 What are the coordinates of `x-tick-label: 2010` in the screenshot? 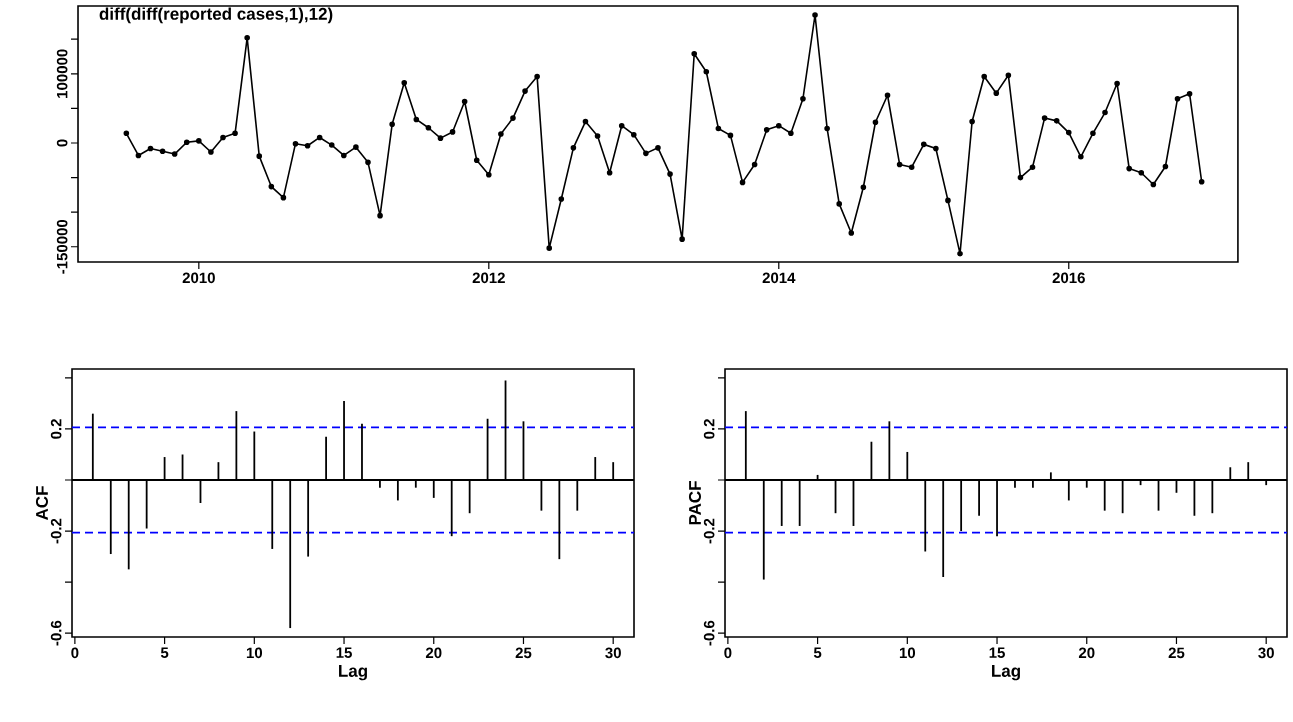 It's located at (198, 278).